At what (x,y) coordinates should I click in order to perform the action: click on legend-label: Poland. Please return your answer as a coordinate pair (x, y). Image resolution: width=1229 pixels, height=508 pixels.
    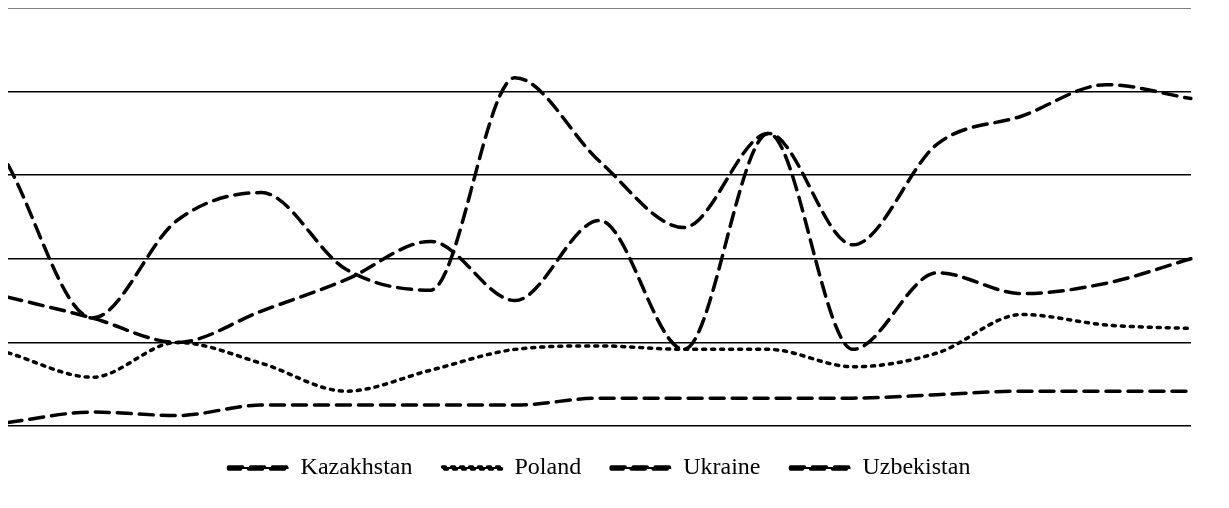
    Looking at the image, I should click on (548, 466).